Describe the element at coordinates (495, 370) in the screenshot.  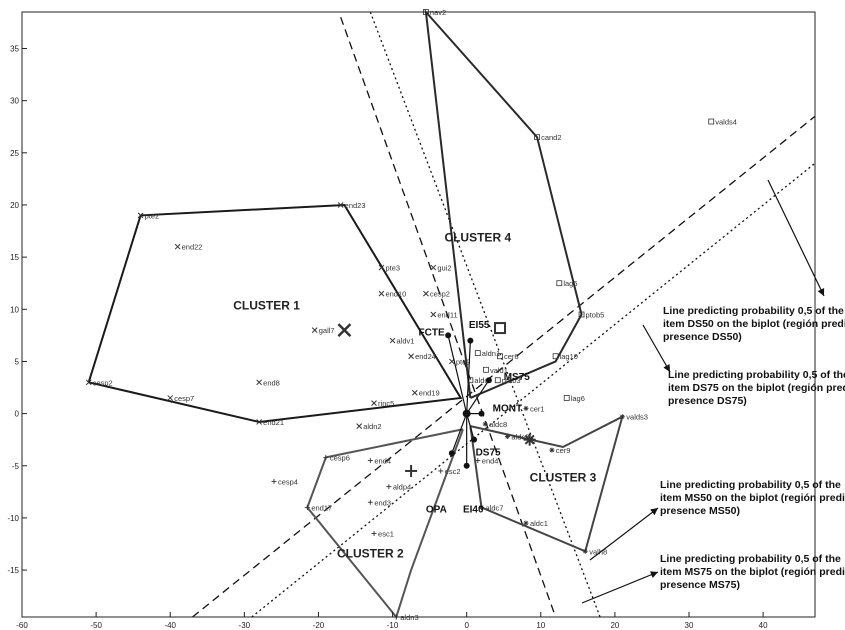
I see `data-point: vald1` at that location.